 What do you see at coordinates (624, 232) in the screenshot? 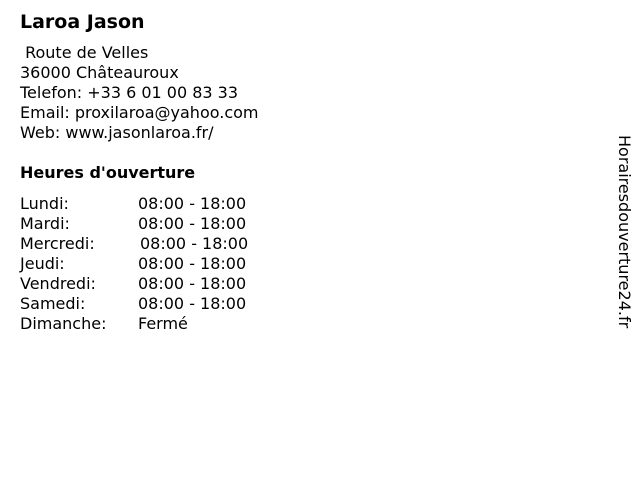
I see `watermark-text: Horairesdouverture24.fr` at bounding box center [624, 232].